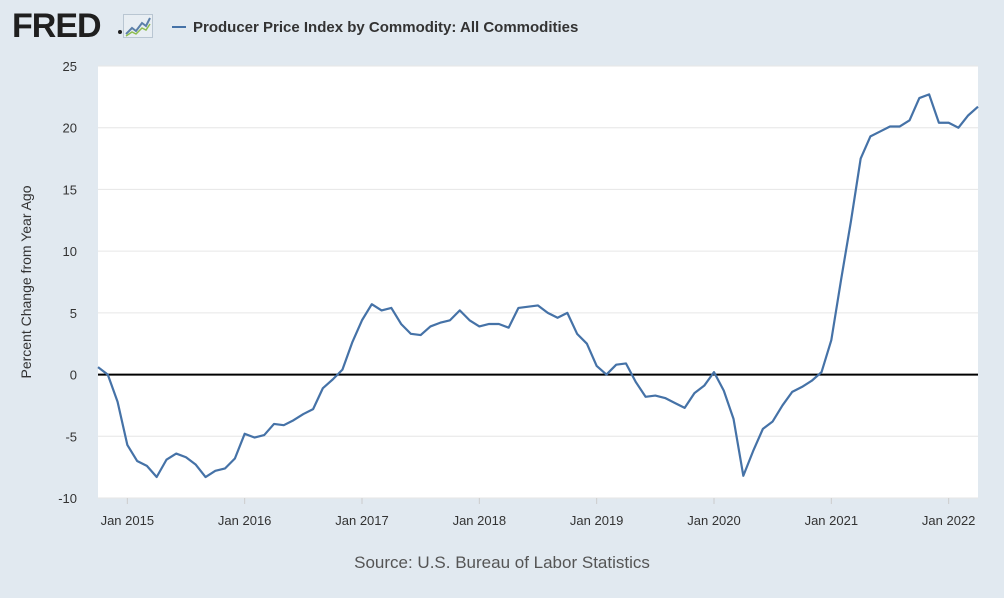 This screenshot has width=1004, height=598. What do you see at coordinates (245, 520) in the screenshot?
I see `x-tick-label: Jan 2016` at bounding box center [245, 520].